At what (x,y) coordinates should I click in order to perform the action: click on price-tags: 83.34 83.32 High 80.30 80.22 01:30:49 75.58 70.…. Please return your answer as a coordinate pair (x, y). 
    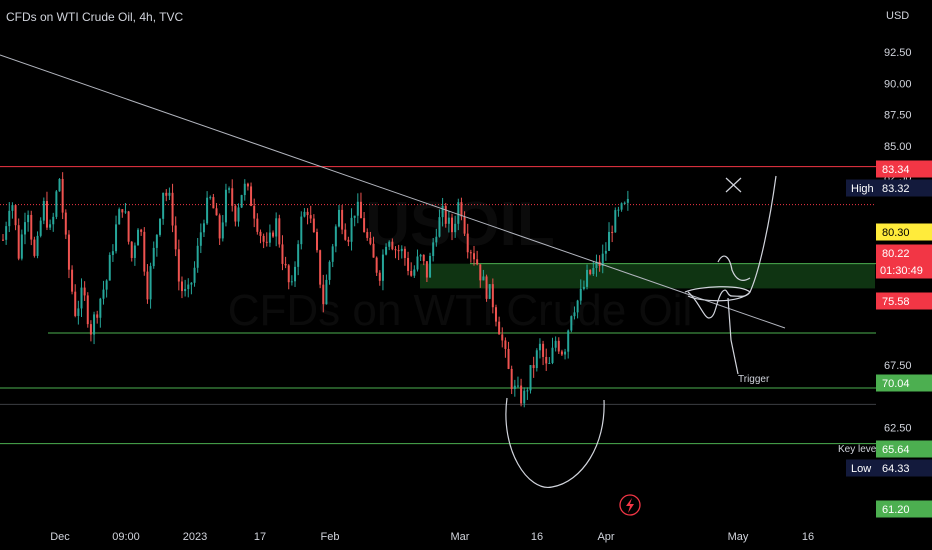
    Looking at the image, I should click on (889, 339).